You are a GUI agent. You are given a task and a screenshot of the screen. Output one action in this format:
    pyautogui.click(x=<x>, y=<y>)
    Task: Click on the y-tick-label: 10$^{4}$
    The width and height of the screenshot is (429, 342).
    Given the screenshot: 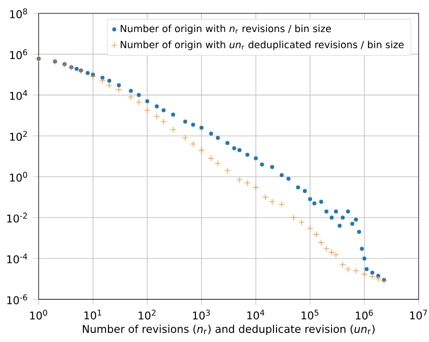 What is the action you would take?
    pyautogui.click(x=19, y=95)
    